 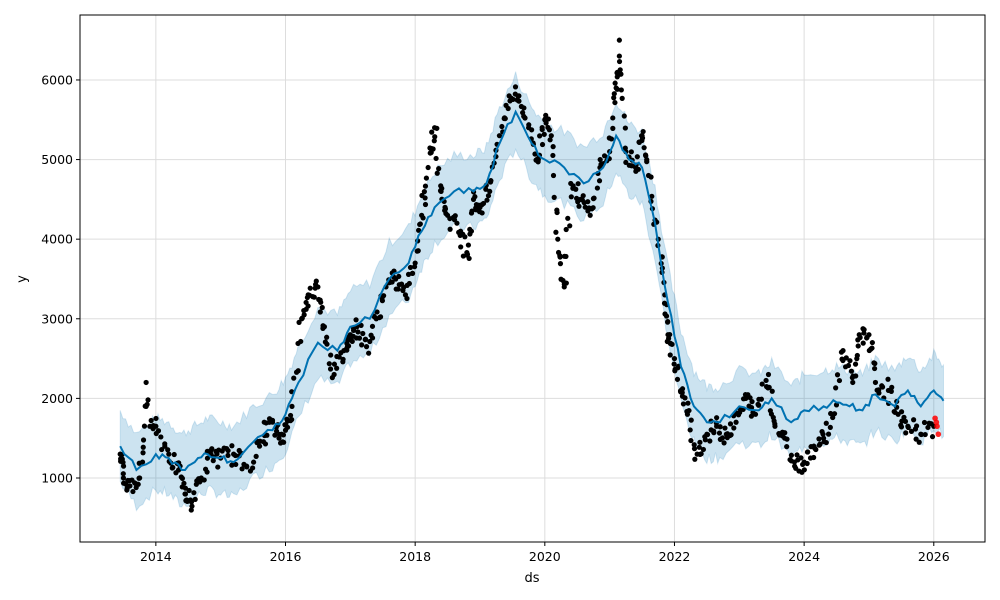 I want to click on y-axis-label: y, so click(x=22, y=279).